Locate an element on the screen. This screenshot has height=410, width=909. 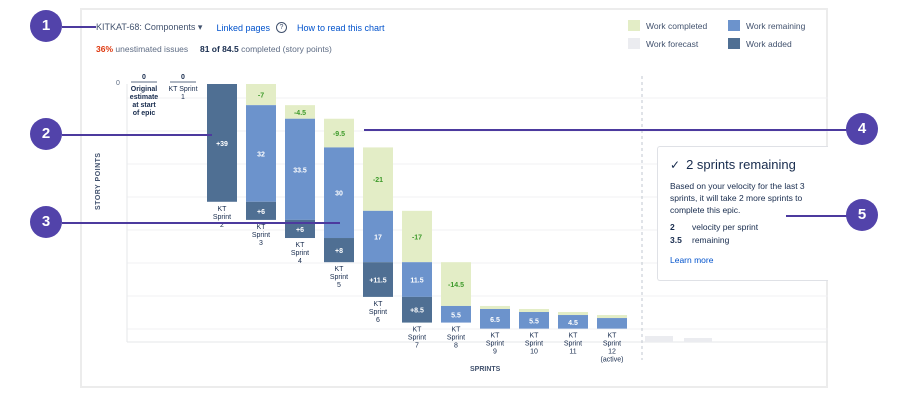
epic-selector: KITKAT-68: Components ▾ is located at coordinates (149, 27).